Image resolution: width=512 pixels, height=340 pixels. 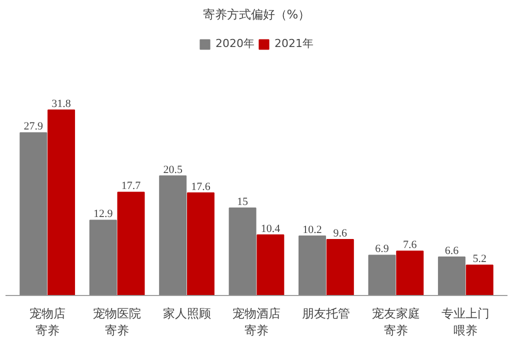 I want to click on data-label: 6.6, so click(x=452, y=250).